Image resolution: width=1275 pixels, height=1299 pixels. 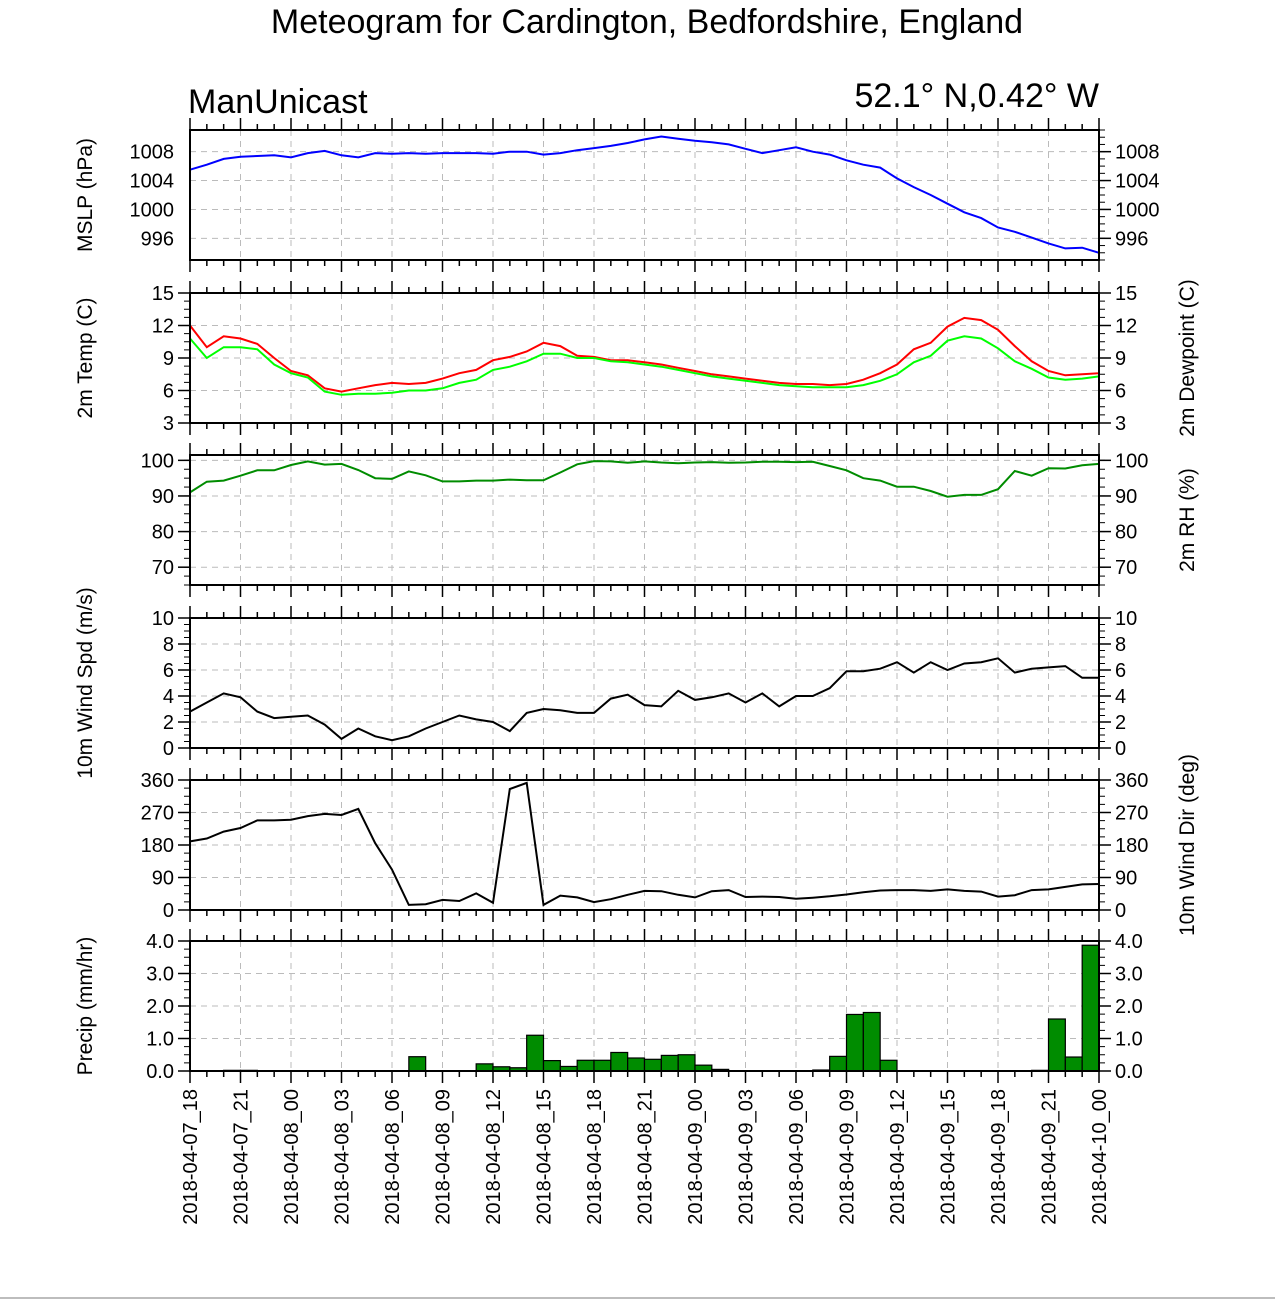 What do you see at coordinates (1129, 975) in the screenshot?
I see `y-tick-label-right: 3.0` at bounding box center [1129, 975].